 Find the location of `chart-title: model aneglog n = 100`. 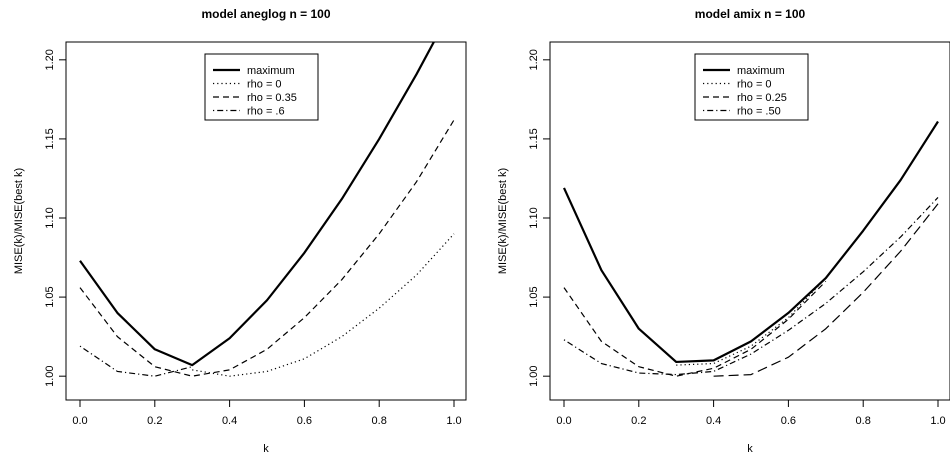

chart-title: model aneglog n = 100 is located at coordinates (265, 14).